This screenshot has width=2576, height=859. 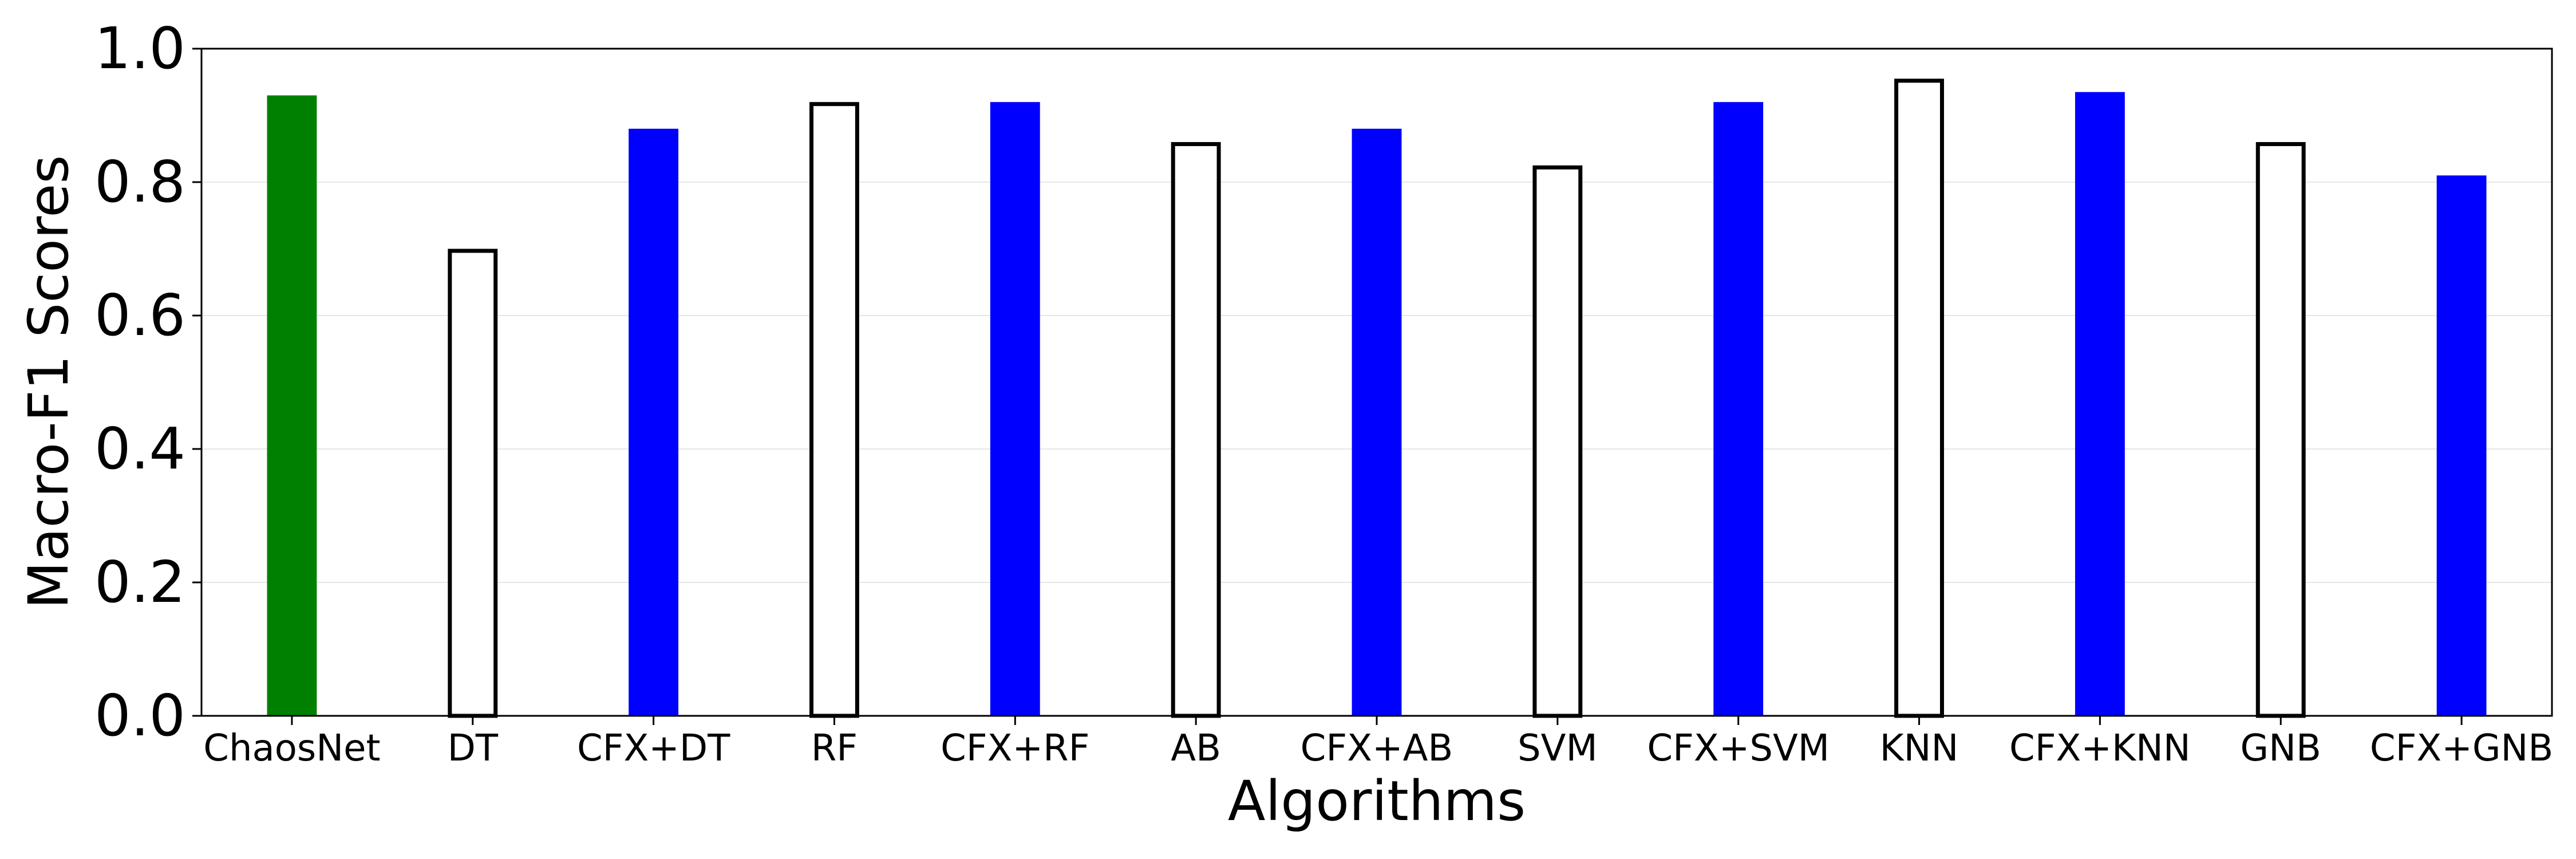 I want to click on x-tick-label: CFX+RF, so click(x=1015, y=749).